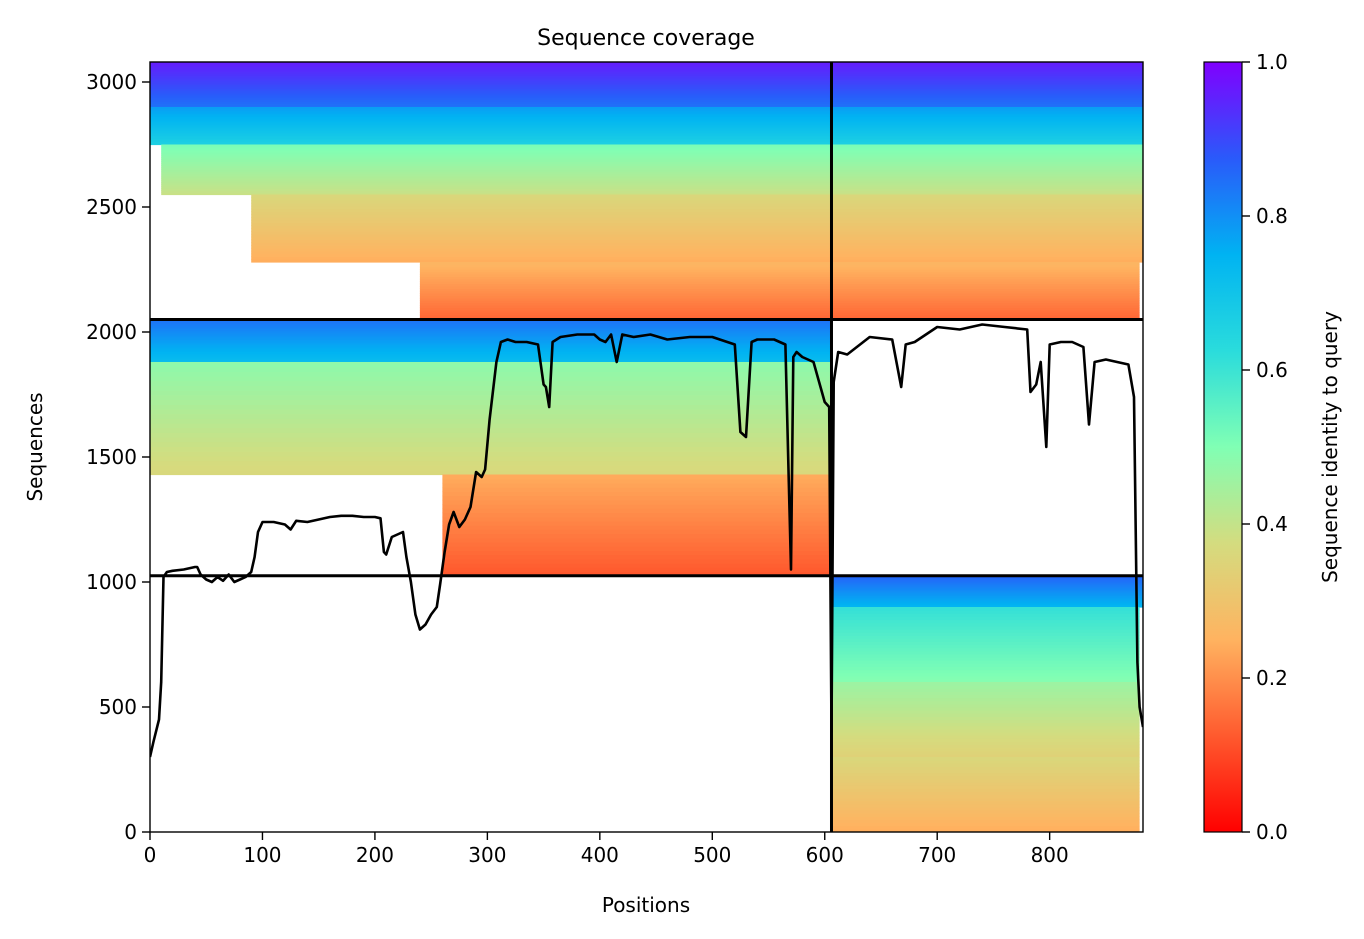  I want to click on x-tick-label: 400, so click(600, 855).